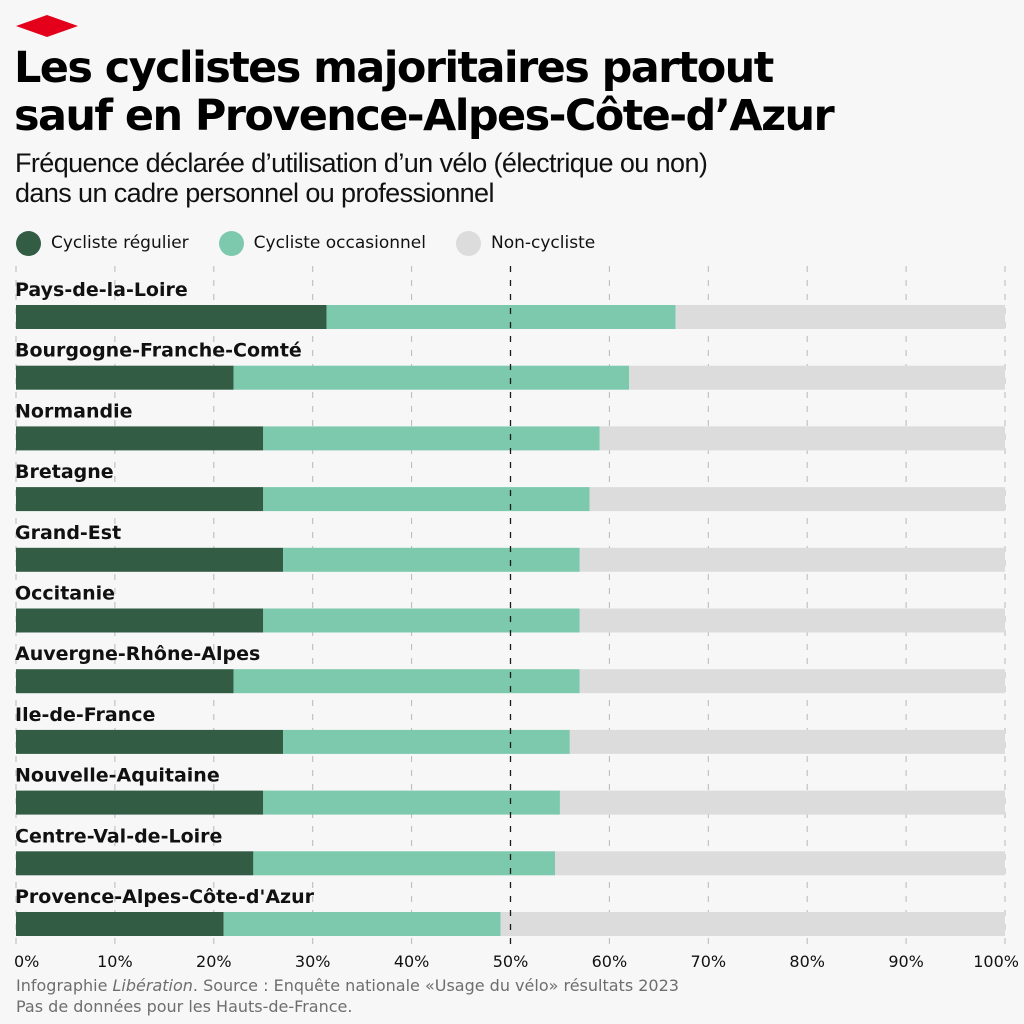 This screenshot has height=1024, width=1024. What do you see at coordinates (709, 961) in the screenshot?
I see `x-tick-label: 70%` at bounding box center [709, 961].